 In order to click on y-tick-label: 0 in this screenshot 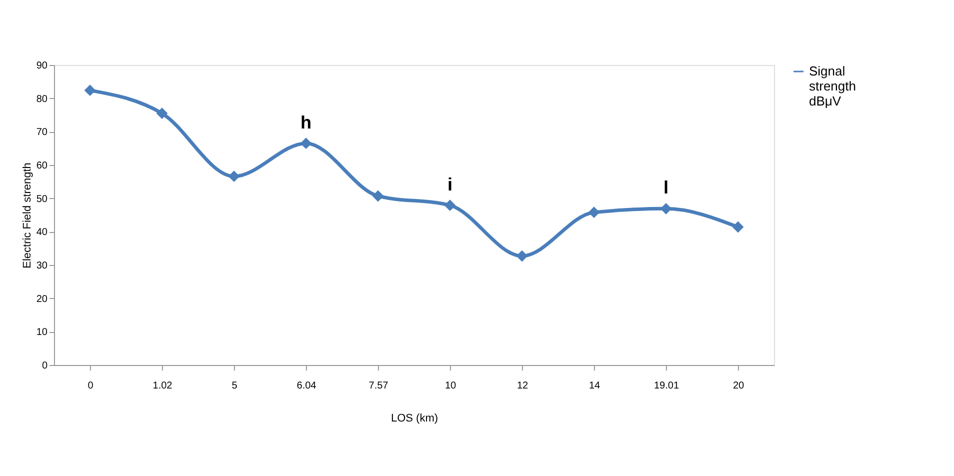, I will do `click(45, 366)`.